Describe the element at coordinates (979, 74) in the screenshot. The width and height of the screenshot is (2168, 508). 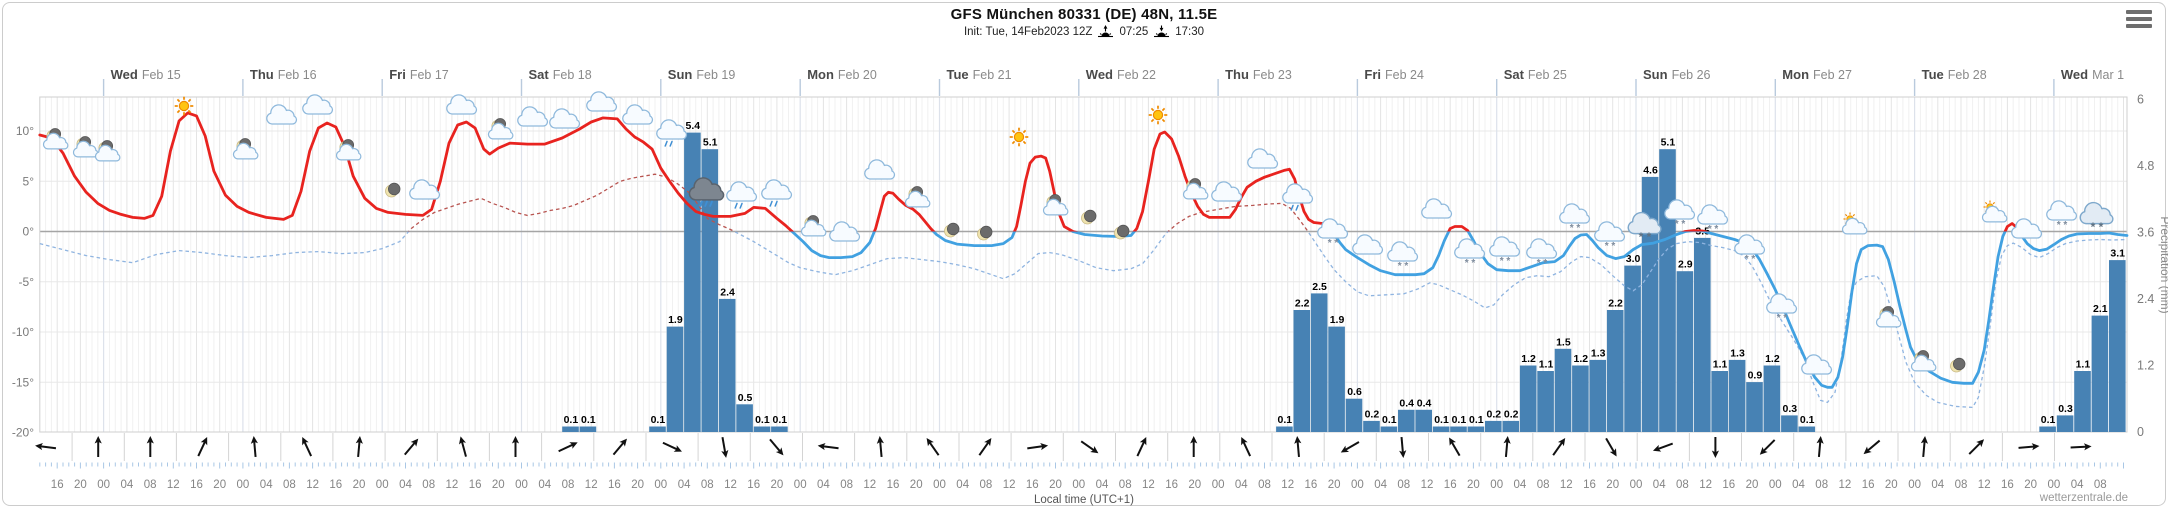
I see `day-label: Tue Feb 21` at that location.